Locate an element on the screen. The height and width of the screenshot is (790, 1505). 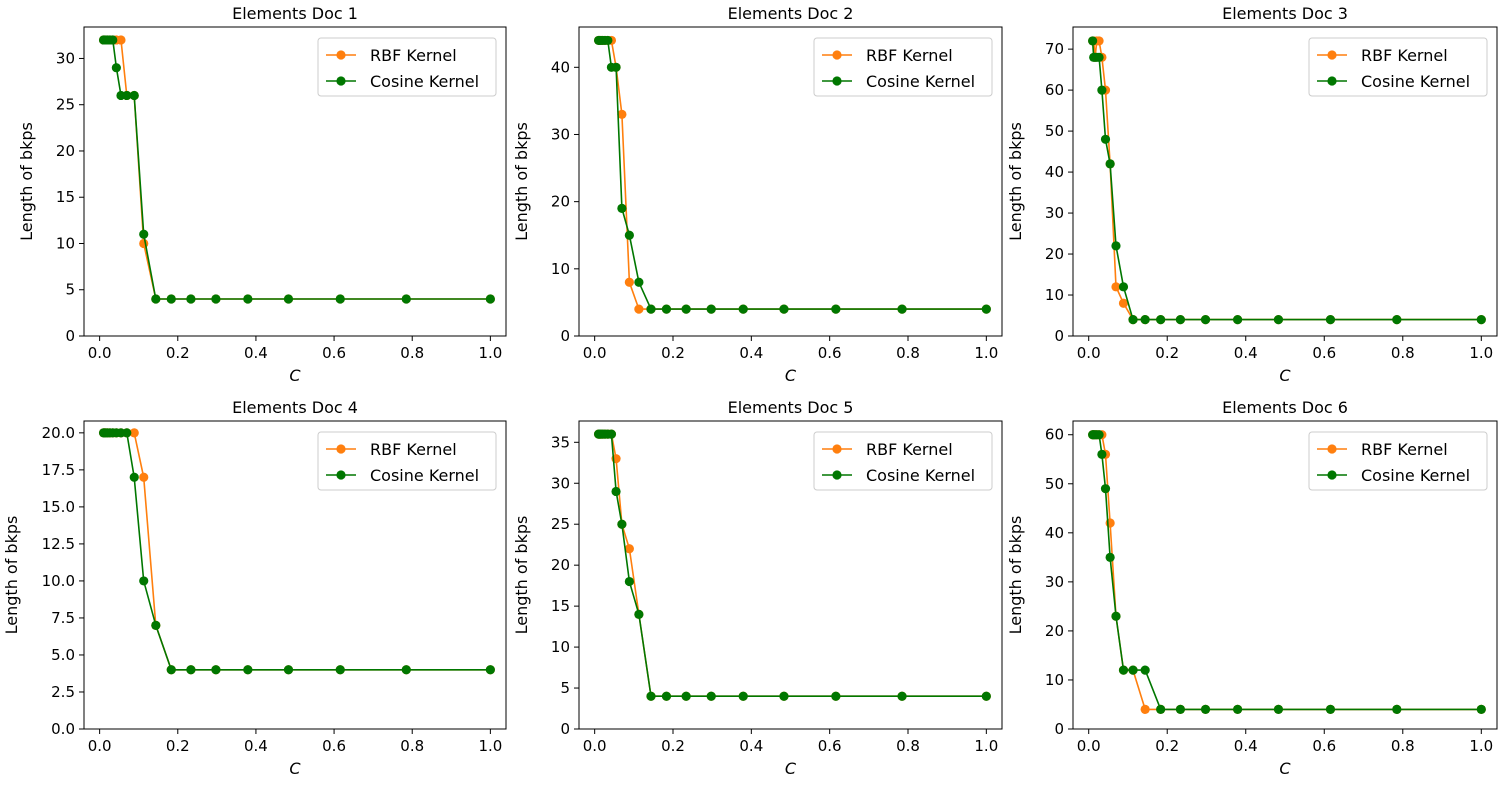
y-tick-label: 20 is located at coordinates (560, 202).